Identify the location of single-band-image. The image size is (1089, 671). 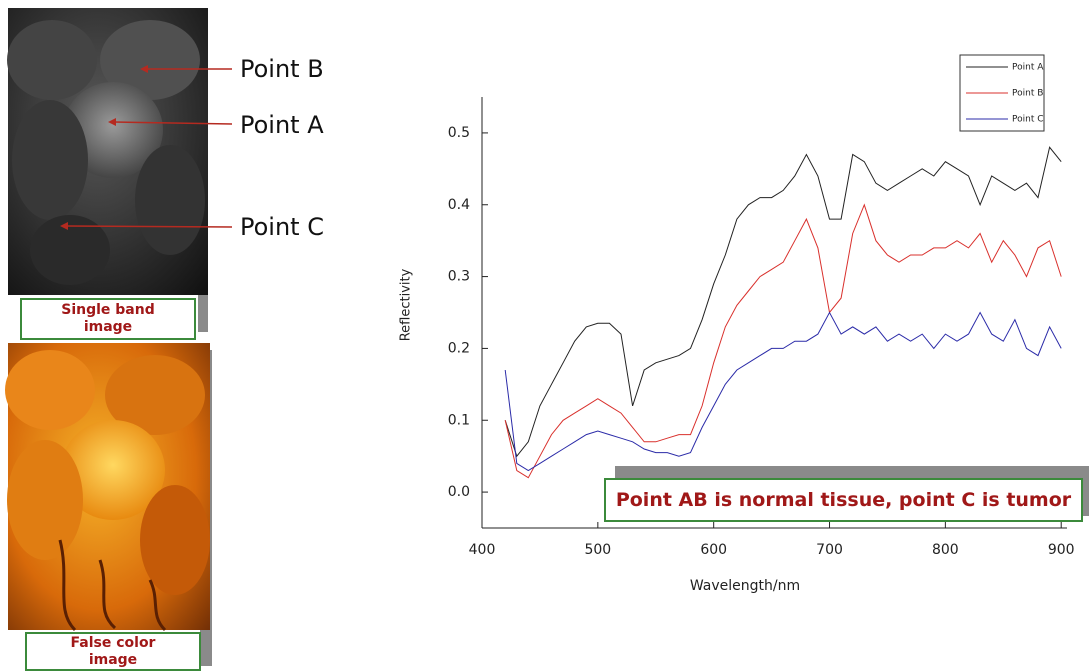
(107, 170).